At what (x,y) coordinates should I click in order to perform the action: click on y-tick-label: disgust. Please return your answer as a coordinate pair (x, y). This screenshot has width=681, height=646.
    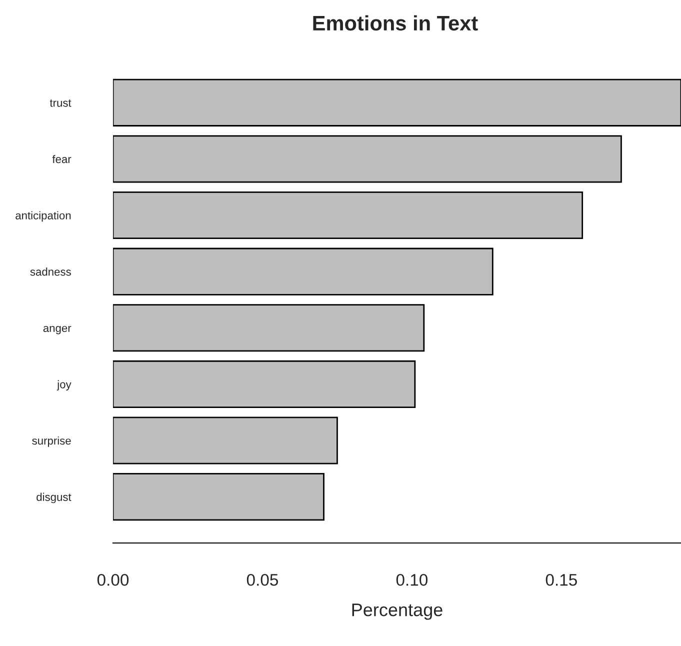
    Looking at the image, I should click on (54, 498).